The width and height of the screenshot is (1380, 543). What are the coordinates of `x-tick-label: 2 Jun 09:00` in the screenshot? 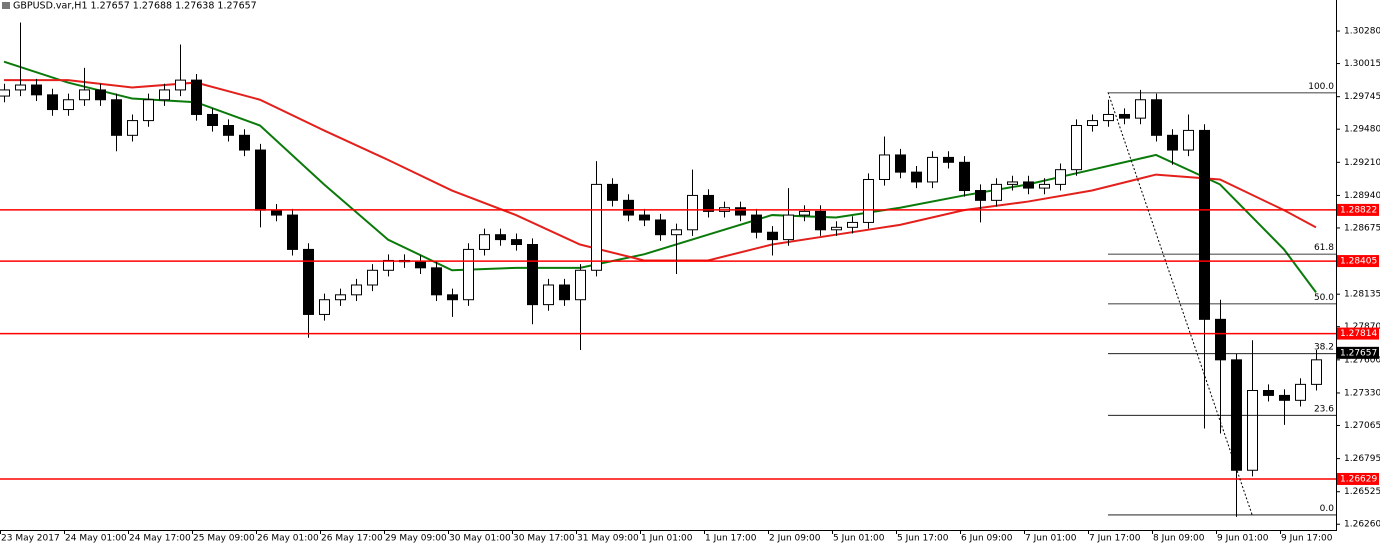 It's located at (795, 538).